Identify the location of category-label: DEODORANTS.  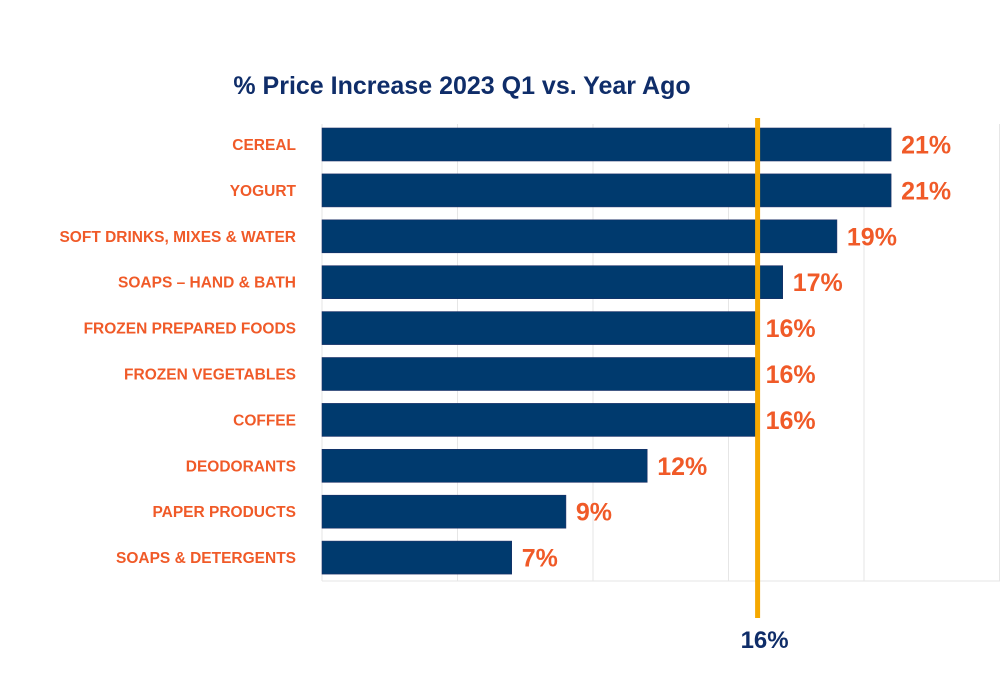
(241, 466).